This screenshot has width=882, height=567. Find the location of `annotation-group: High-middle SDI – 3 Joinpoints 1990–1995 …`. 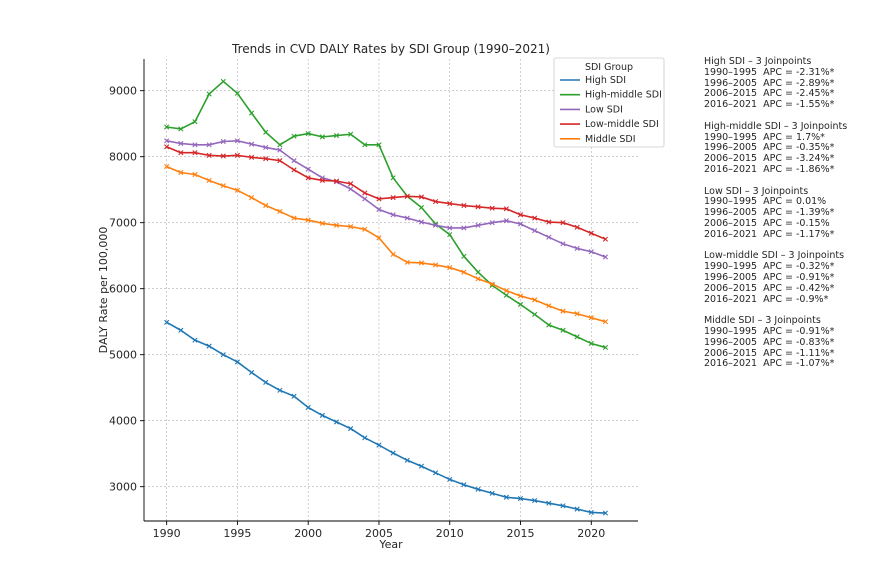

annotation-group: High-middle SDI – 3 Joinpoints 1990–1995 … is located at coordinates (792, 148).